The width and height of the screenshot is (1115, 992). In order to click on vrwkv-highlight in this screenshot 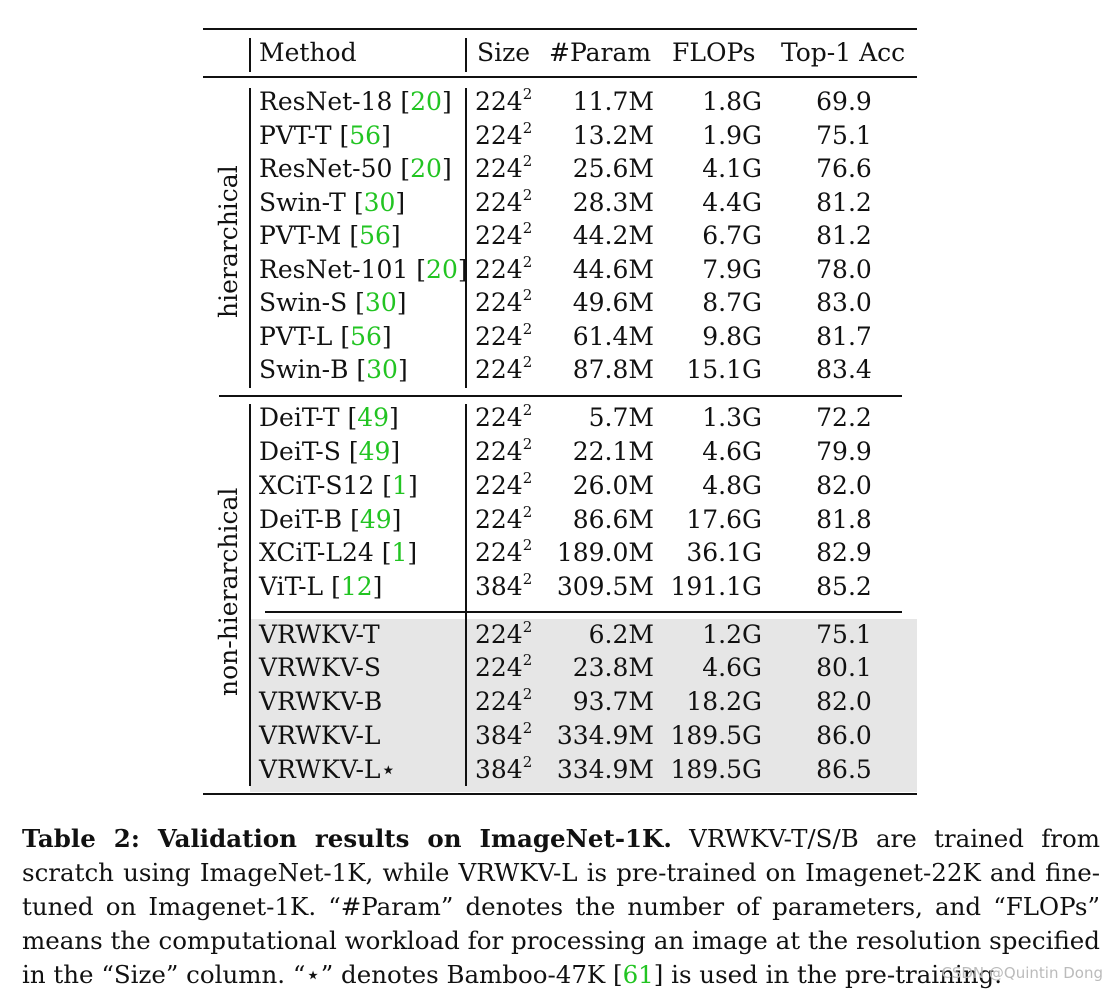, I will do `click(583, 705)`.